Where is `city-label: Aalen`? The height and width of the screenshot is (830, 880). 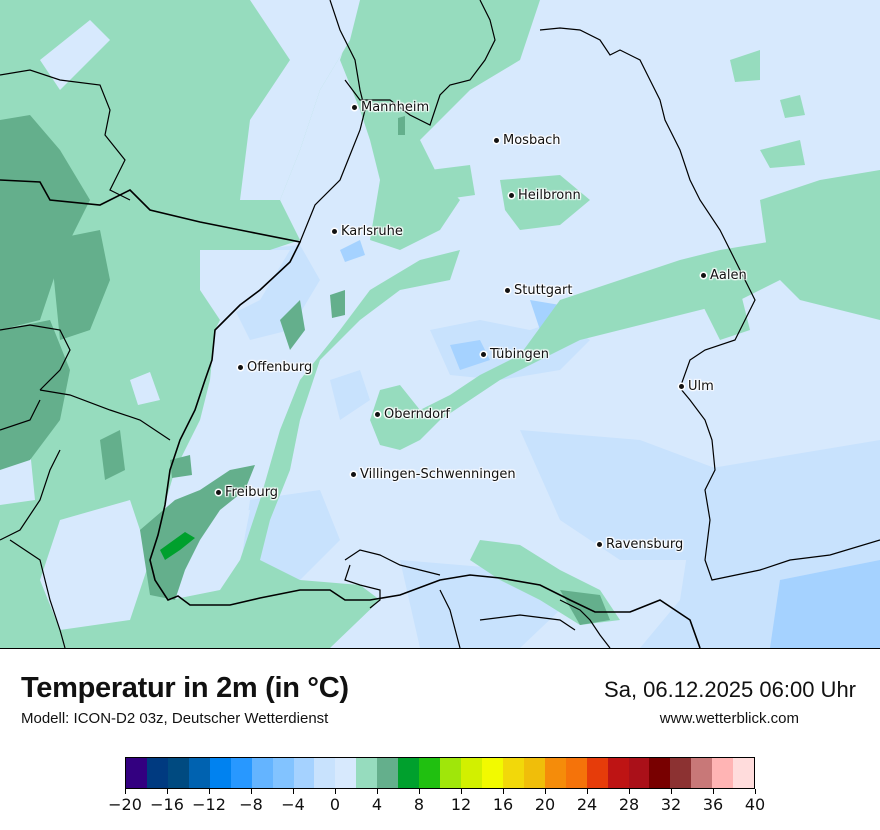 city-label: Aalen is located at coordinates (724, 275).